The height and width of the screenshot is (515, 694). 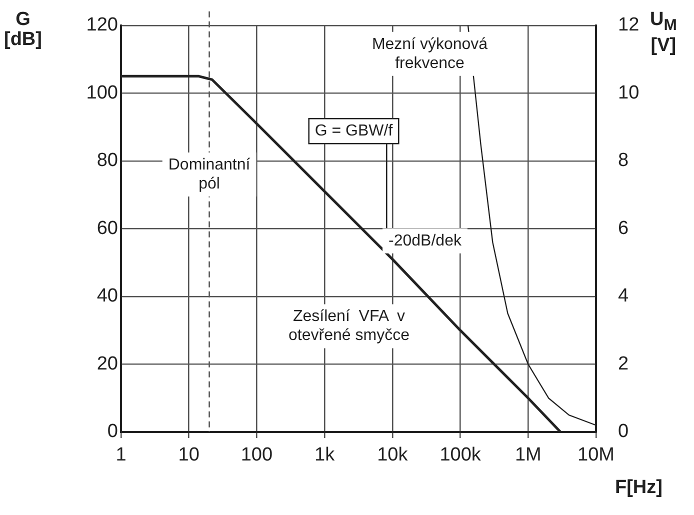 I want to click on y2-tick-label: 12, so click(x=629, y=25).